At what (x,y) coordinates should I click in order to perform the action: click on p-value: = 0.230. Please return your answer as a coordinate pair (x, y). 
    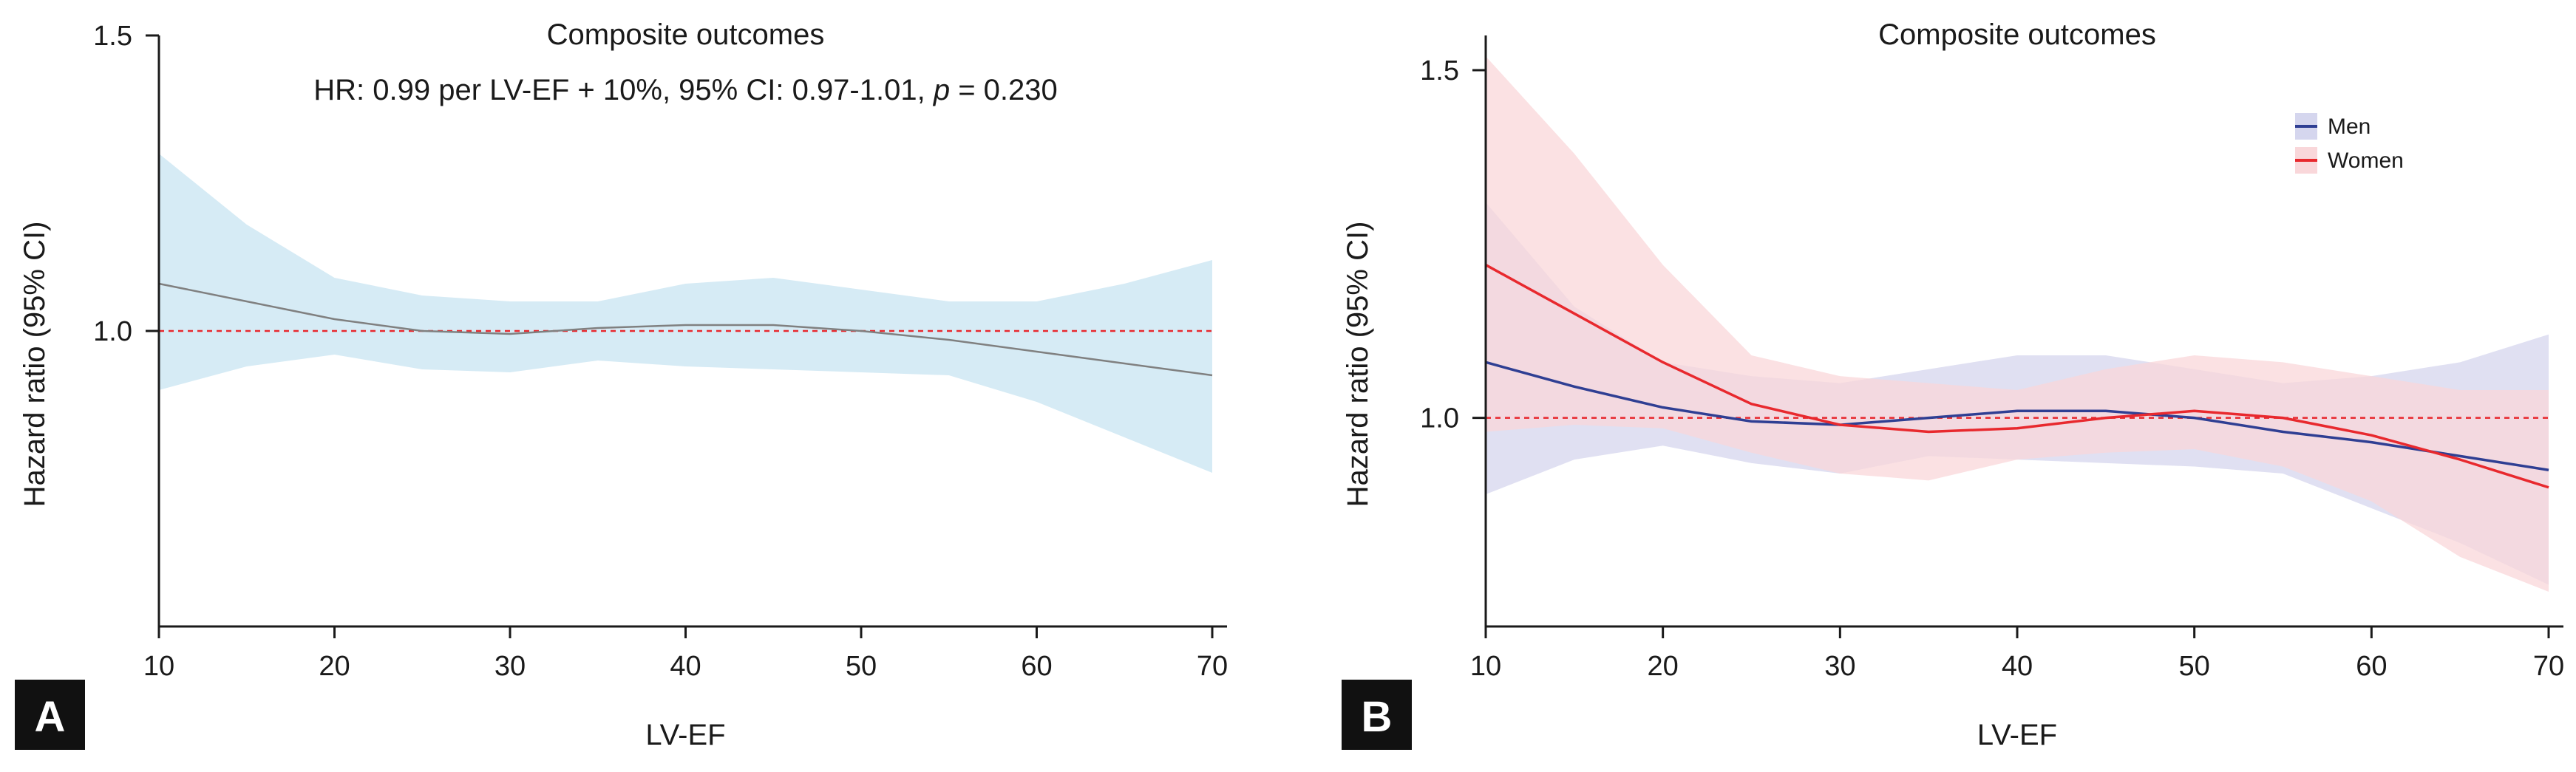
    Looking at the image, I should click on (1004, 90).